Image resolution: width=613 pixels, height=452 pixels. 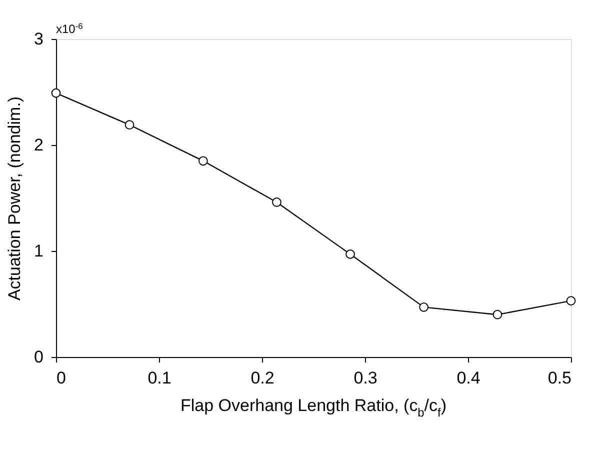 What do you see at coordinates (39, 39) in the screenshot?
I see `y-tick-label: 3` at bounding box center [39, 39].